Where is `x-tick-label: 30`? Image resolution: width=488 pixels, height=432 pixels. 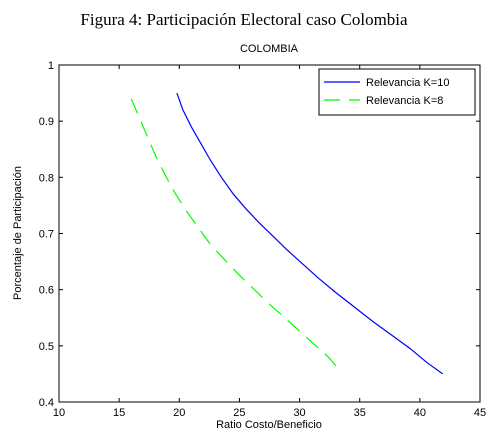 x-tick-label: 30 is located at coordinates (299, 413).